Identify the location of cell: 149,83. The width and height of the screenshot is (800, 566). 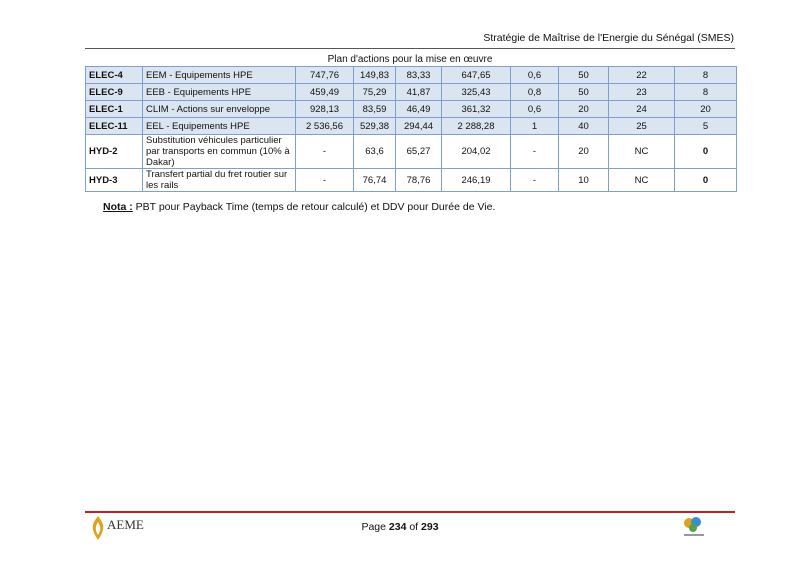
(374, 75).